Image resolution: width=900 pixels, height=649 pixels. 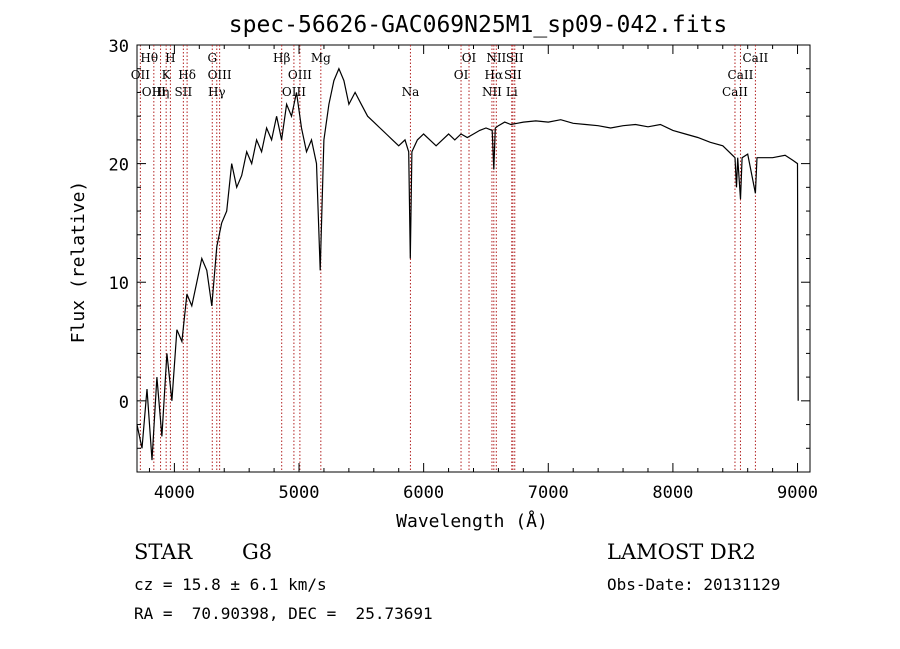 I want to click on line-label: Hβ, so click(x=281, y=58).